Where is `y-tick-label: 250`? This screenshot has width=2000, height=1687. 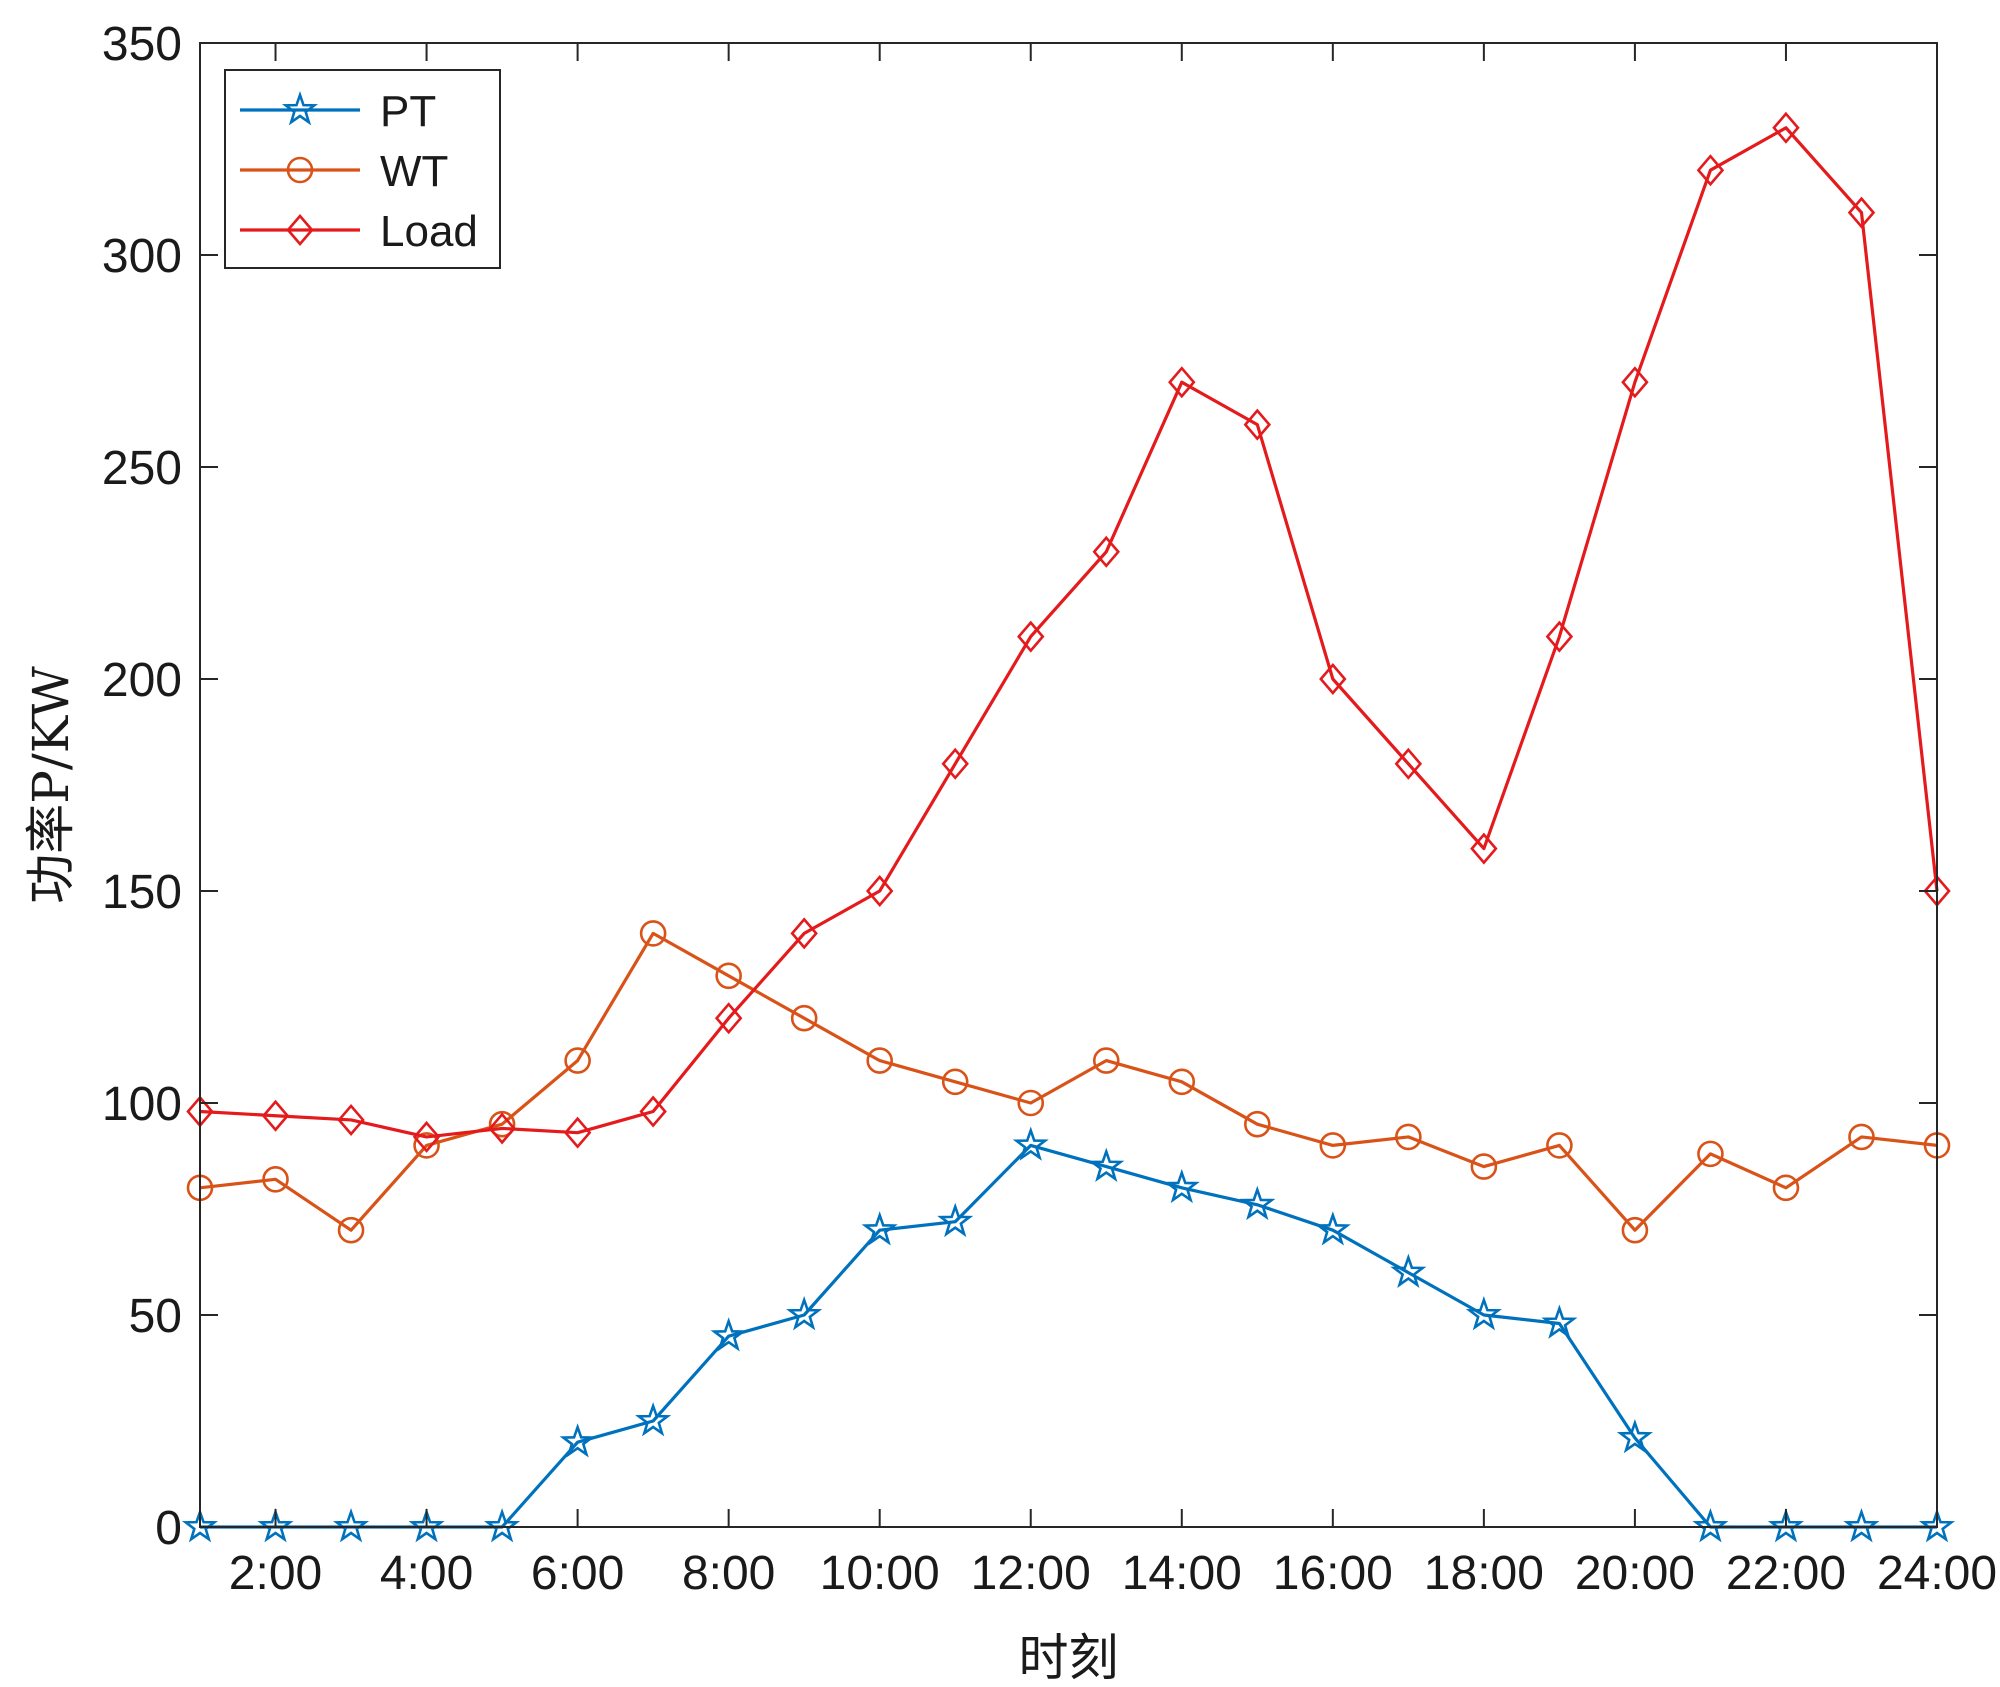 y-tick-label: 250 is located at coordinates (142, 468).